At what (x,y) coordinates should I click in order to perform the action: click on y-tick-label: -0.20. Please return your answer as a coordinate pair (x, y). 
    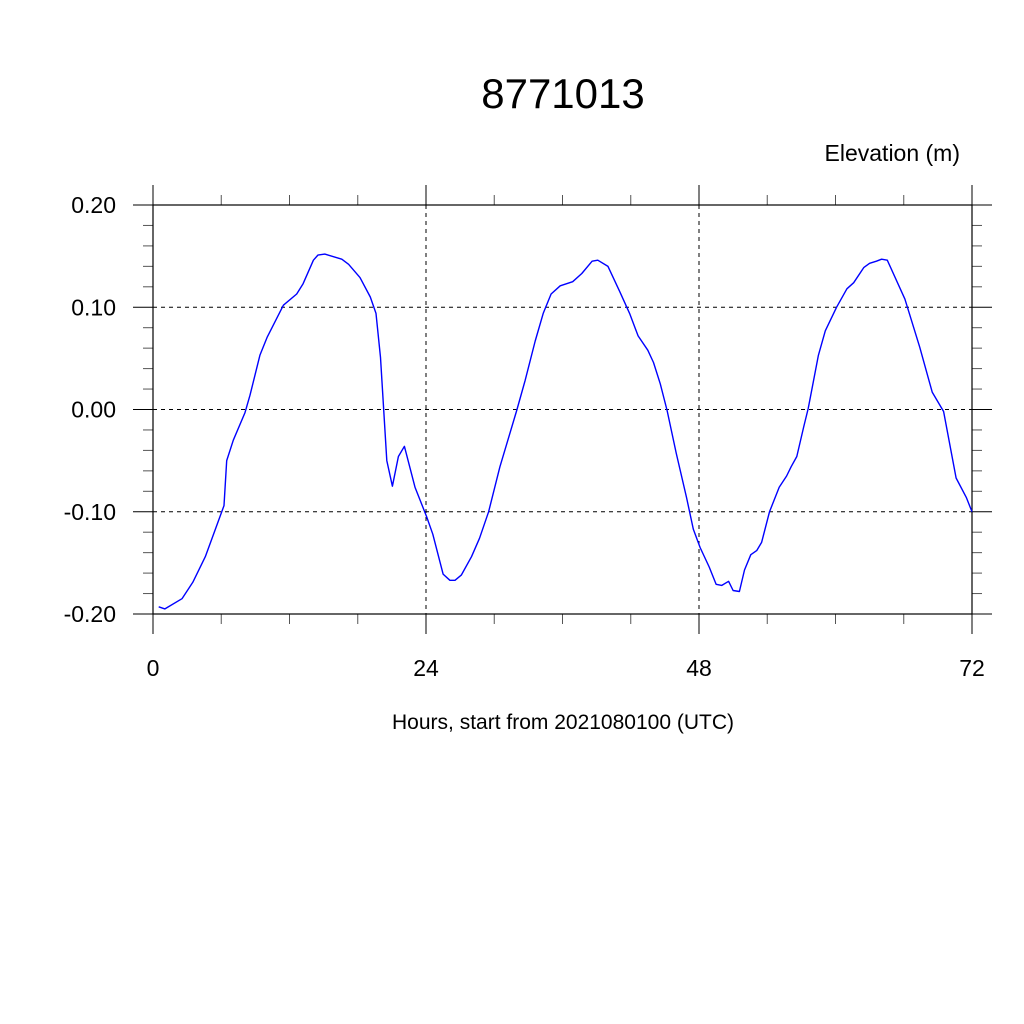
    Looking at the image, I should click on (90, 614).